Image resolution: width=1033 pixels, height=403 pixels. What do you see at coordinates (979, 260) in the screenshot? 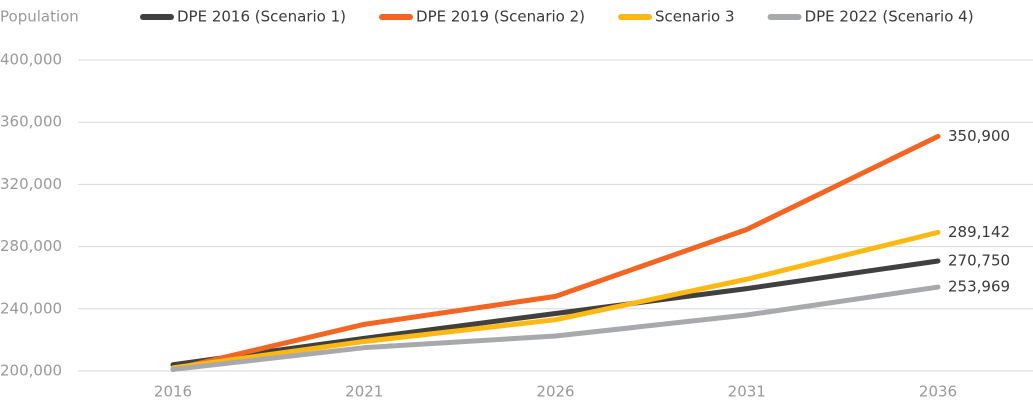
I see `data-label: 270,750` at bounding box center [979, 260].